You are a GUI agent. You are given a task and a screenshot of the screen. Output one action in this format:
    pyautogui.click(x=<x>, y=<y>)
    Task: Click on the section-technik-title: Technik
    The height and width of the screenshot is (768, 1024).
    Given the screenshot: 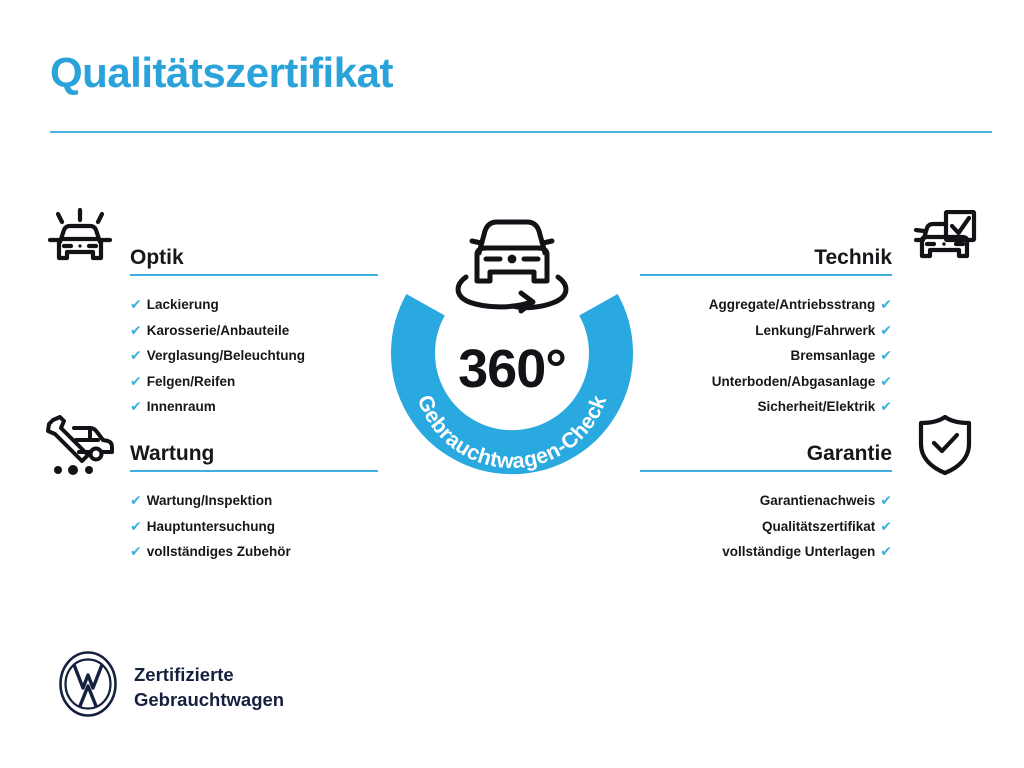 What is the action you would take?
    pyautogui.click(x=853, y=257)
    